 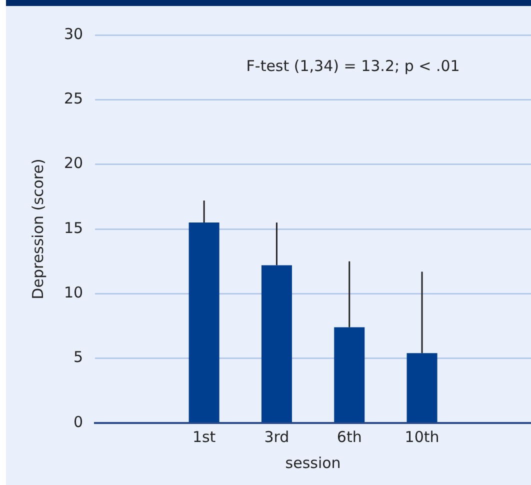 What do you see at coordinates (313, 463) in the screenshot?
I see `x-axis-title: session` at bounding box center [313, 463].